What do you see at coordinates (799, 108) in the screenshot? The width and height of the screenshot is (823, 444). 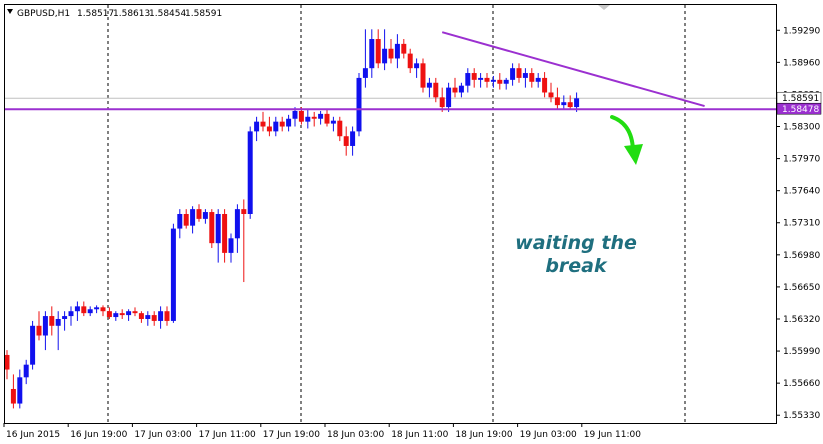 I see `support-price-tag-box` at bounding box center [799, 108].